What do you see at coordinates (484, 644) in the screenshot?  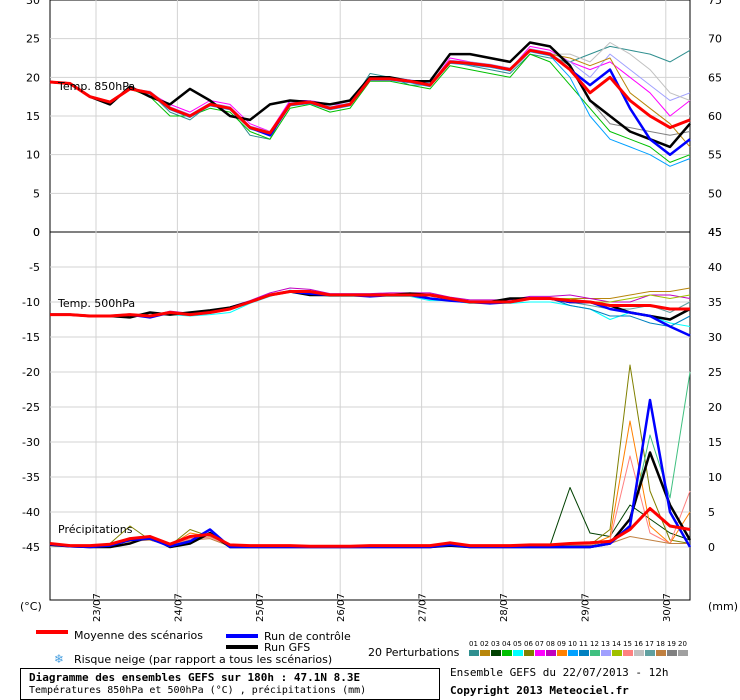 I see `perturbation-number: 02` at bounding box center [484, 644].